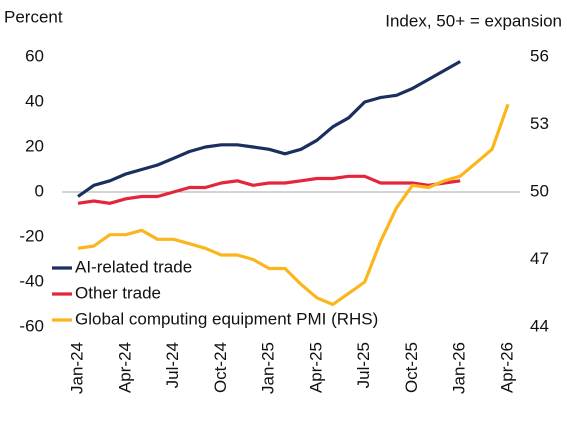 The image size is (567, 421). I want to click on y-tick-label: 20, so click(34, 145).